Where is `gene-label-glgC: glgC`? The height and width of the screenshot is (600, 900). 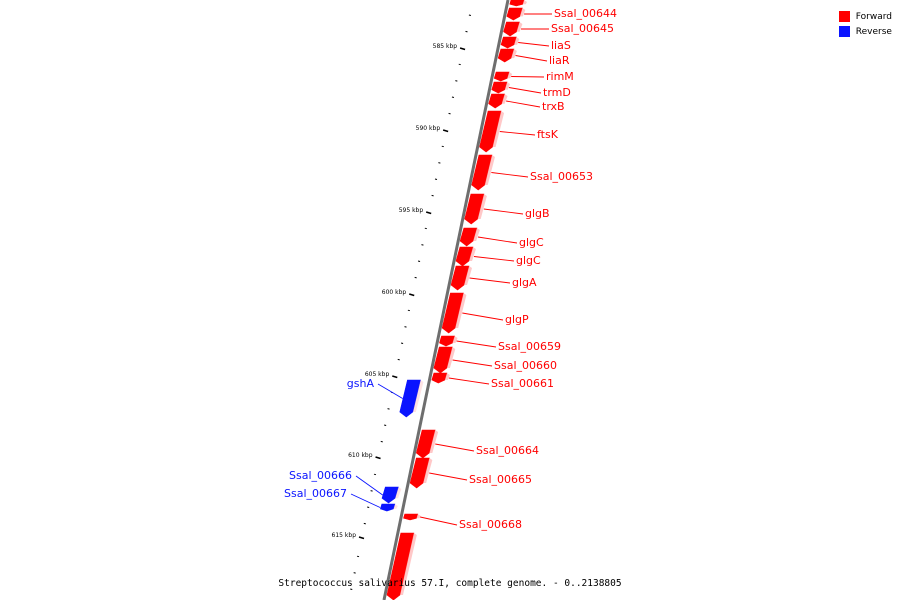 gene-label-glgC: glgC is located at coordinates (528, 260).